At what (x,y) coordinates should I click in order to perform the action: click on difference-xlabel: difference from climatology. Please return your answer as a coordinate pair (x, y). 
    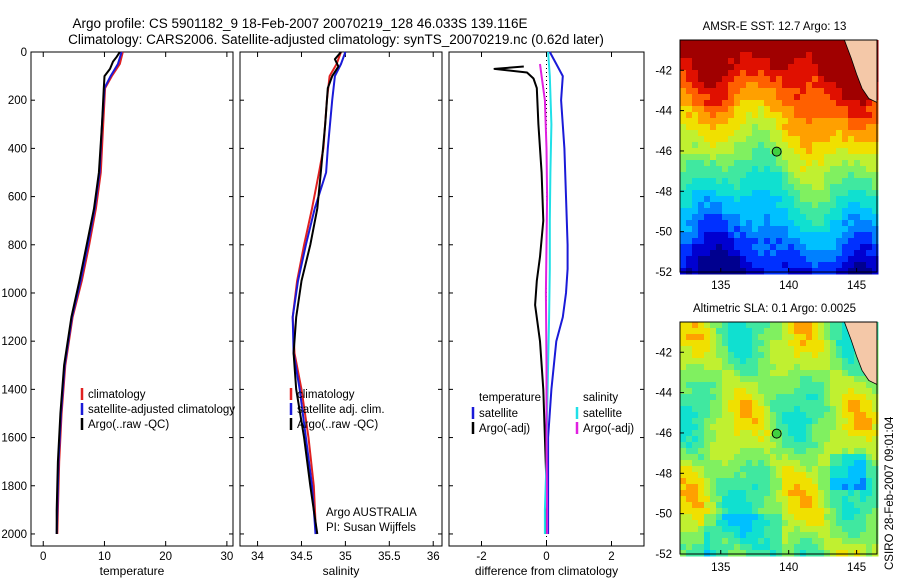
    Looking at the image, I should click on (546, 571).